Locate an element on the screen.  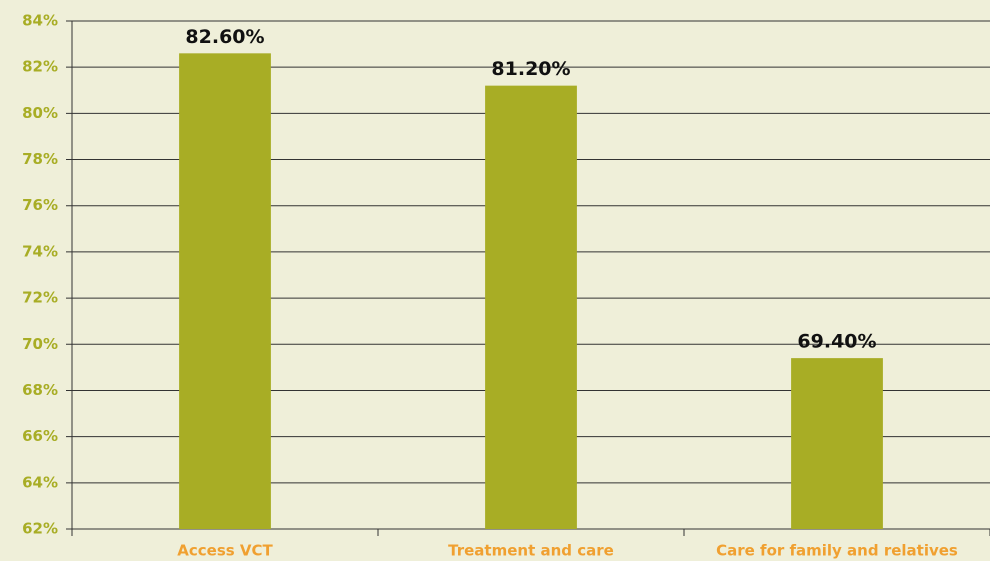
y-tick-label: 84% is located at coordinates (40, 21).